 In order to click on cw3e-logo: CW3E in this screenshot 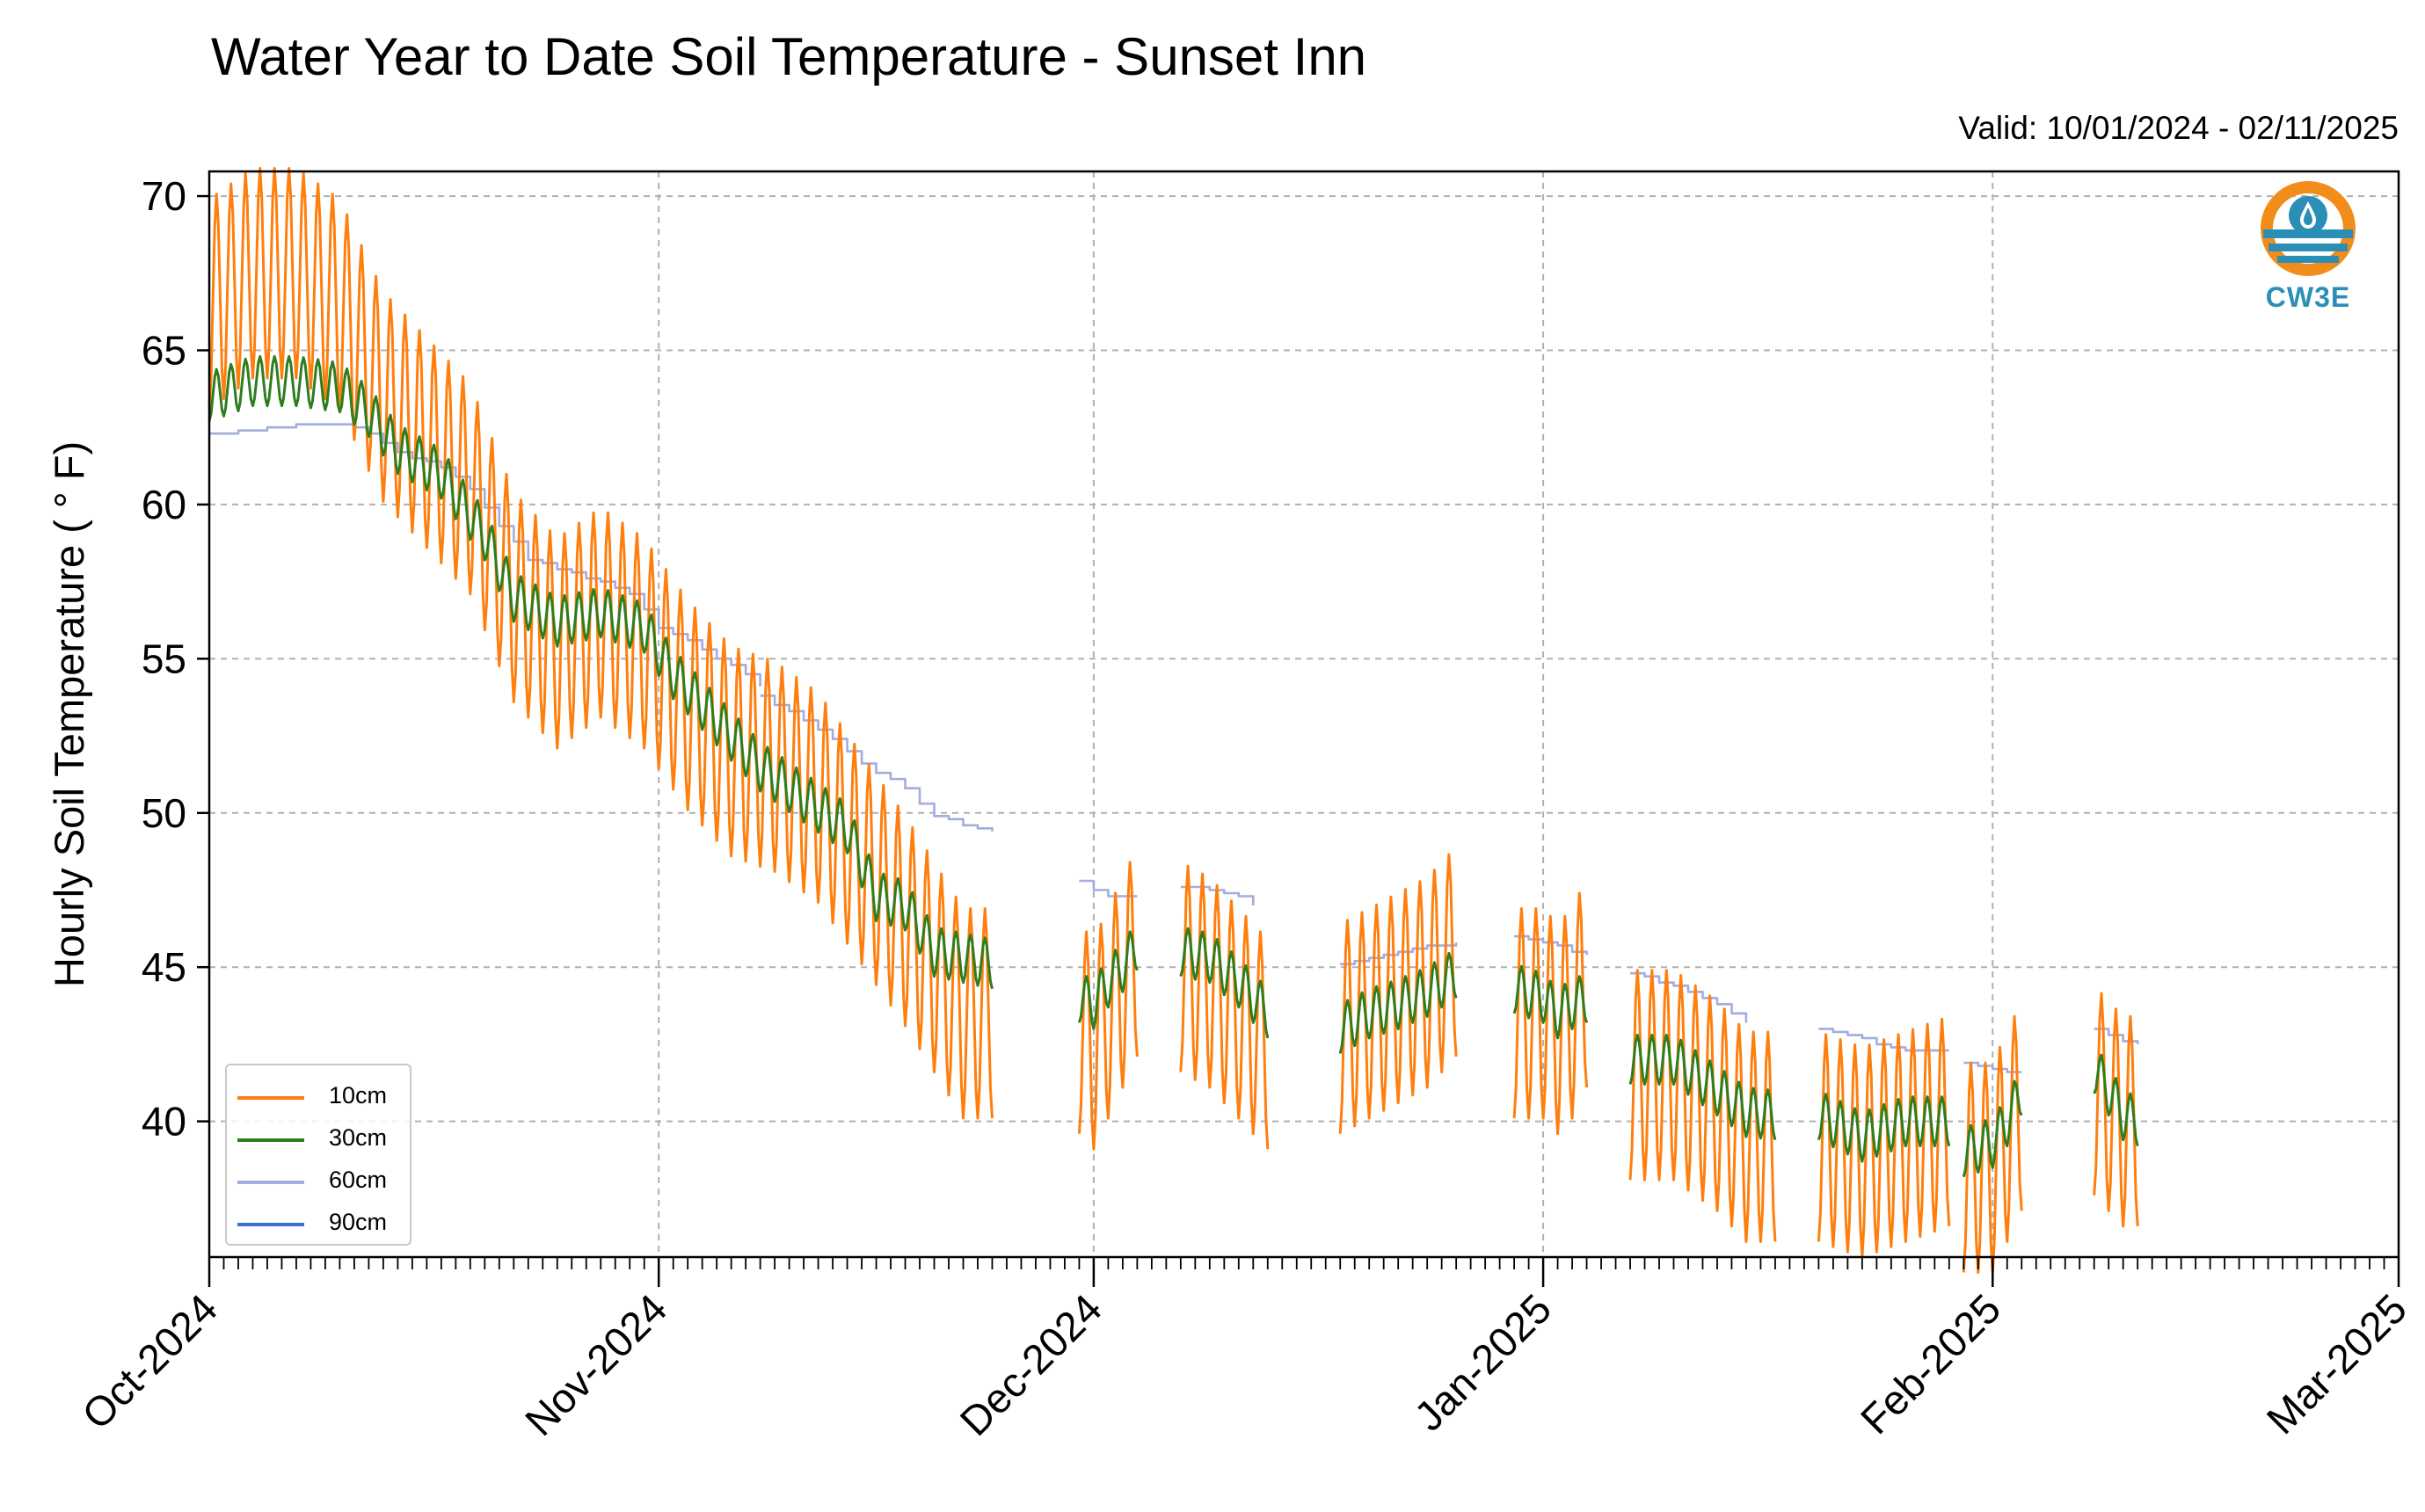, I will do `click(2308, 251)`.